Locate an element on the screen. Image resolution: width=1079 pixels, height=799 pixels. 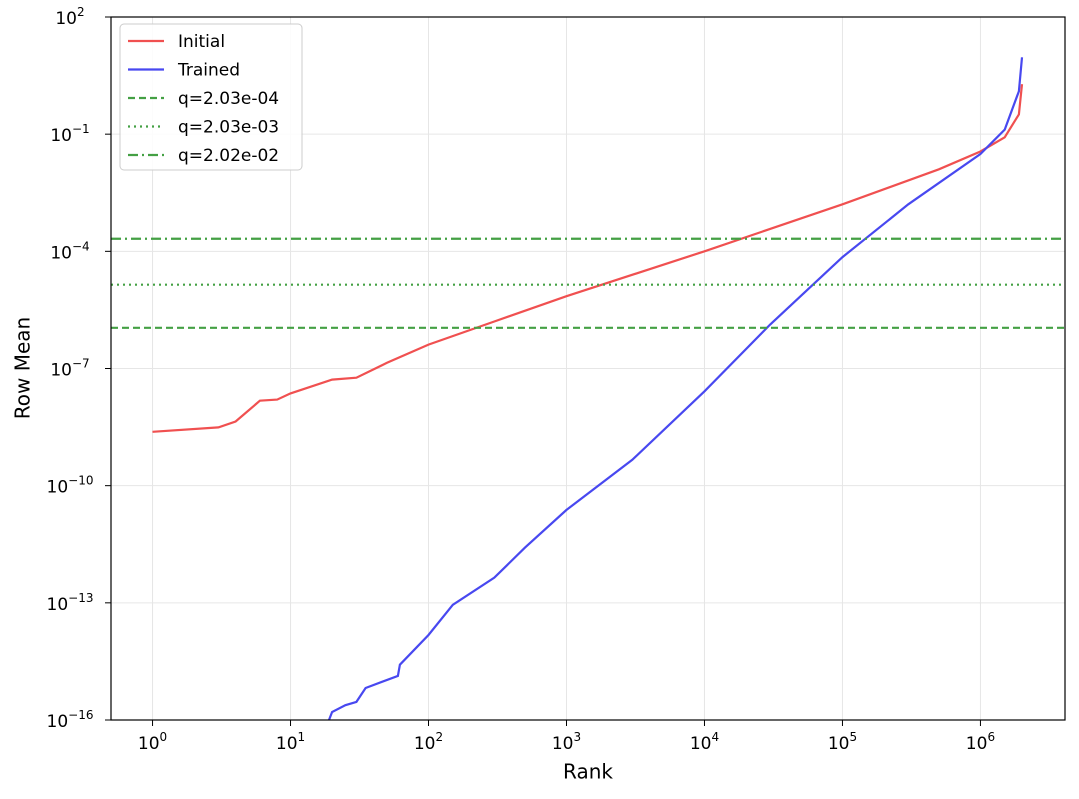
y-tick-label: 10⁻¹⁰ is located at coordinates (70, 485).